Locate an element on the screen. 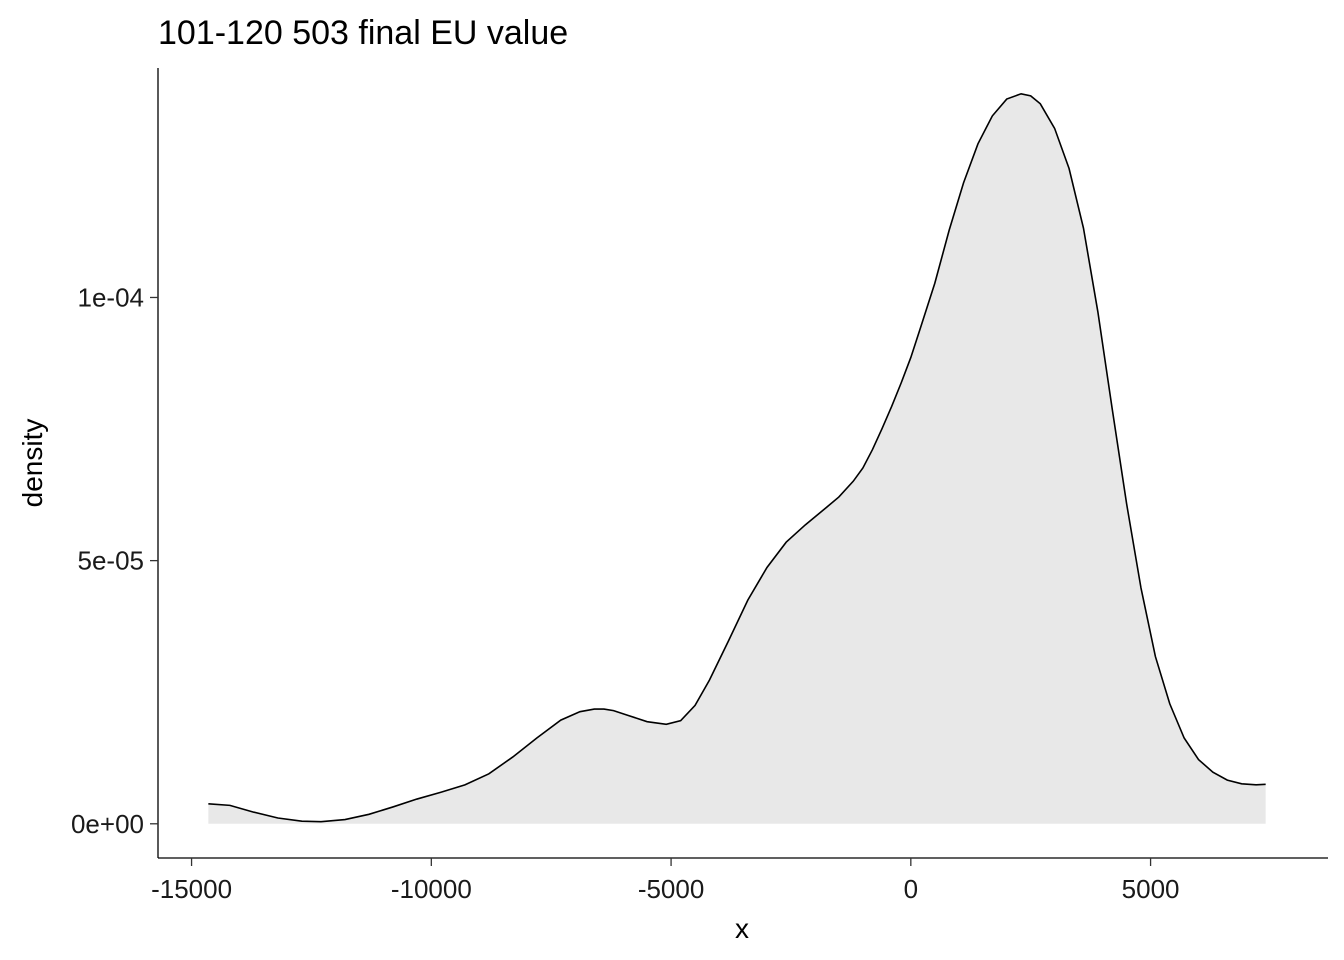 Image resolution: width=1344 pixels, height=960 pixels. y-tick-label: 1e-04 is located at coordinates (111, 297).